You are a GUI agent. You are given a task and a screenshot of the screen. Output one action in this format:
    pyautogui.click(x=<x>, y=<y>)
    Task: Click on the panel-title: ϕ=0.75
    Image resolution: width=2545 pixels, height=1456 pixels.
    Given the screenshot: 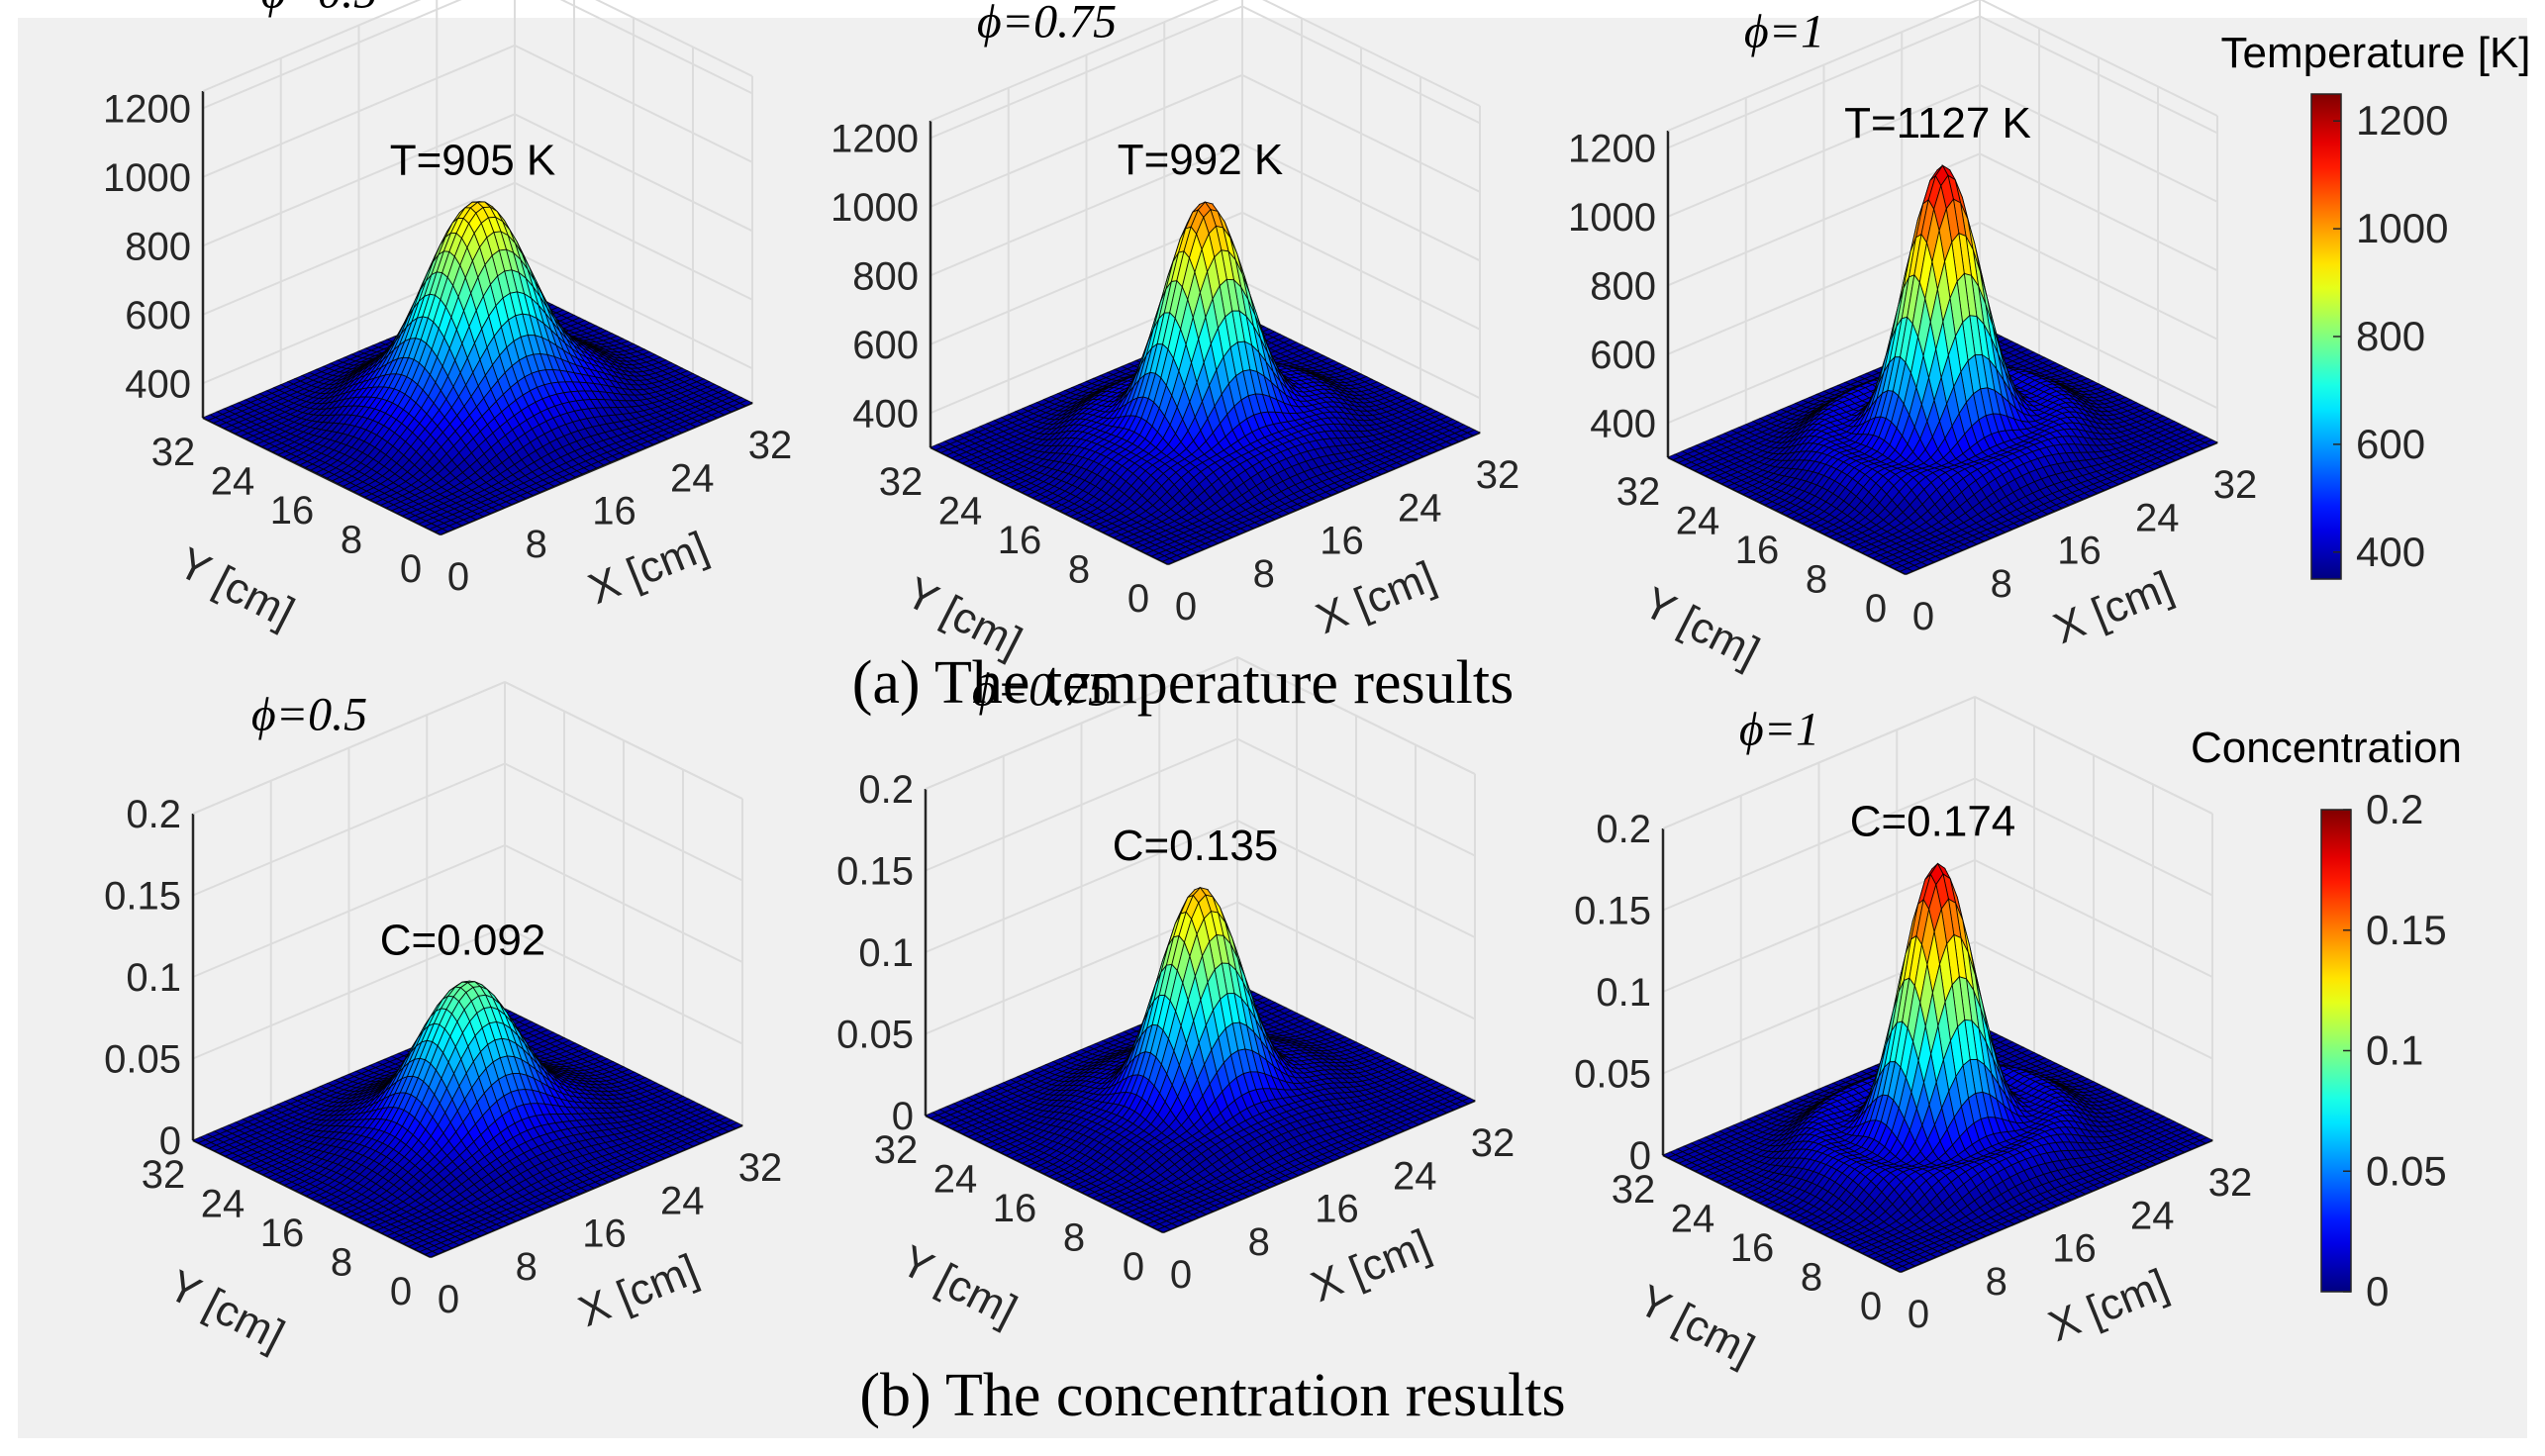 What is the action you would take?
    pyautogui.click(x=1047, y=24)
    